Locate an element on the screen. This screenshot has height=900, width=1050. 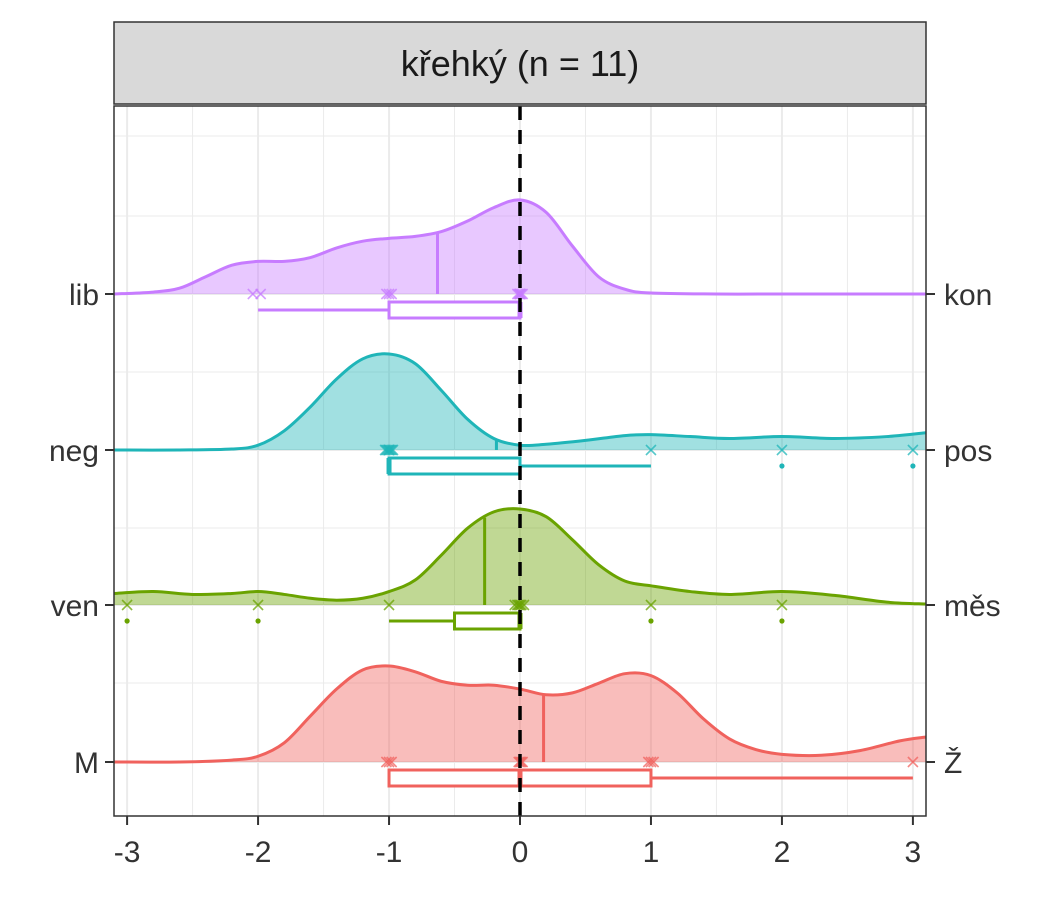
y-tick-label-right: kon is located at coordinates (968, 295).